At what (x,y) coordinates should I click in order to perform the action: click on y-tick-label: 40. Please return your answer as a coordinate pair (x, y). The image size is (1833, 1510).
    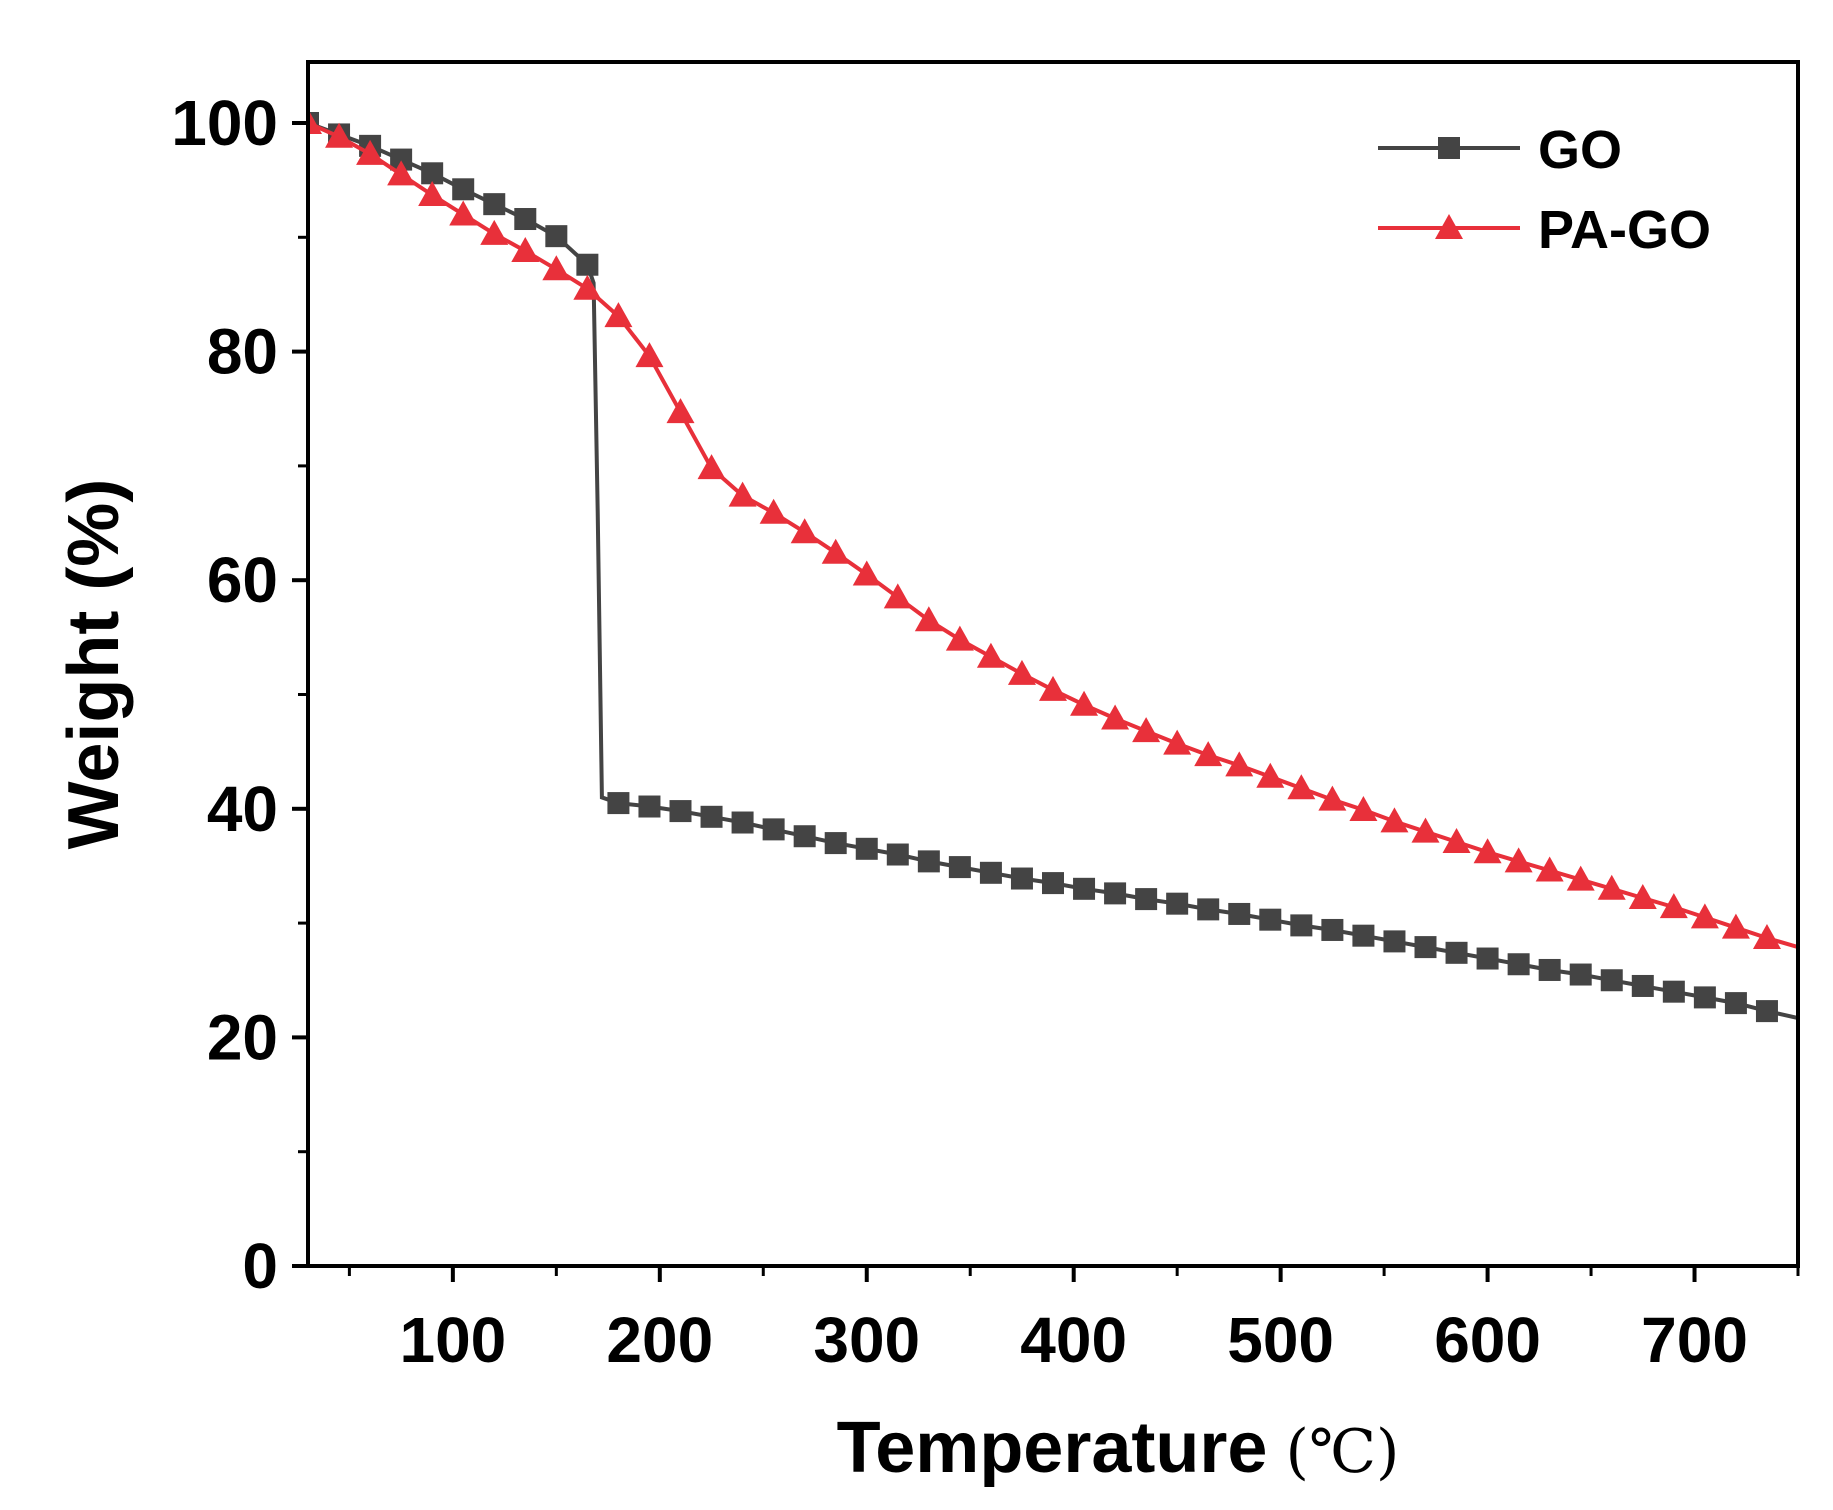
    Looking at the image, I should click on (242, 809).